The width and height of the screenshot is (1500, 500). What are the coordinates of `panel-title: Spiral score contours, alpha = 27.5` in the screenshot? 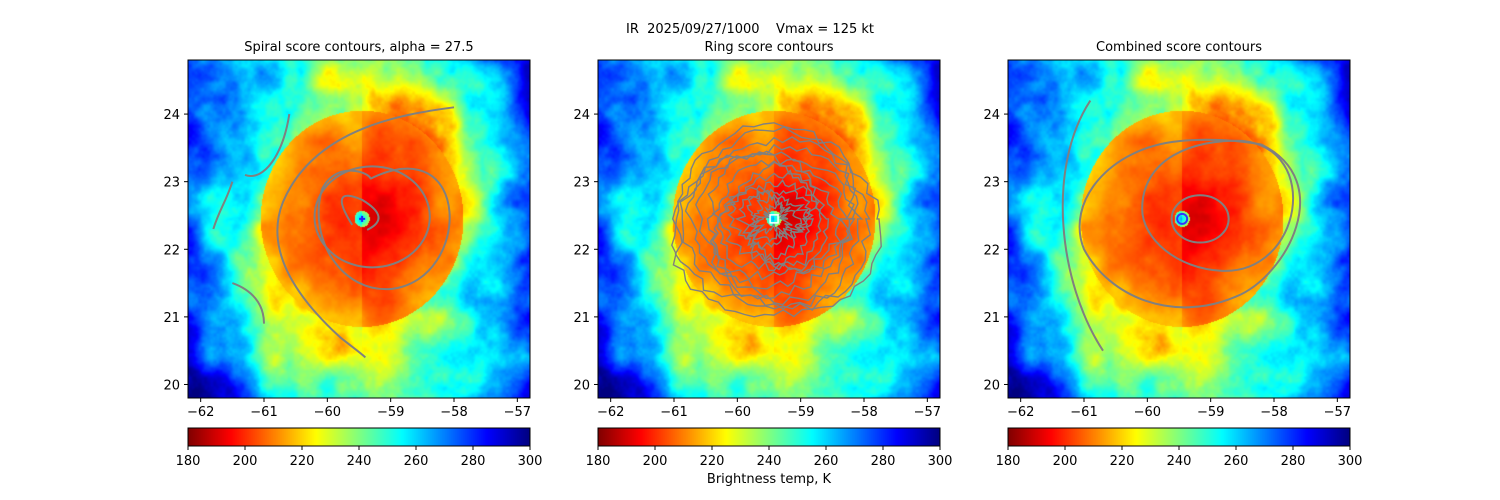 It's located at (359, 47).